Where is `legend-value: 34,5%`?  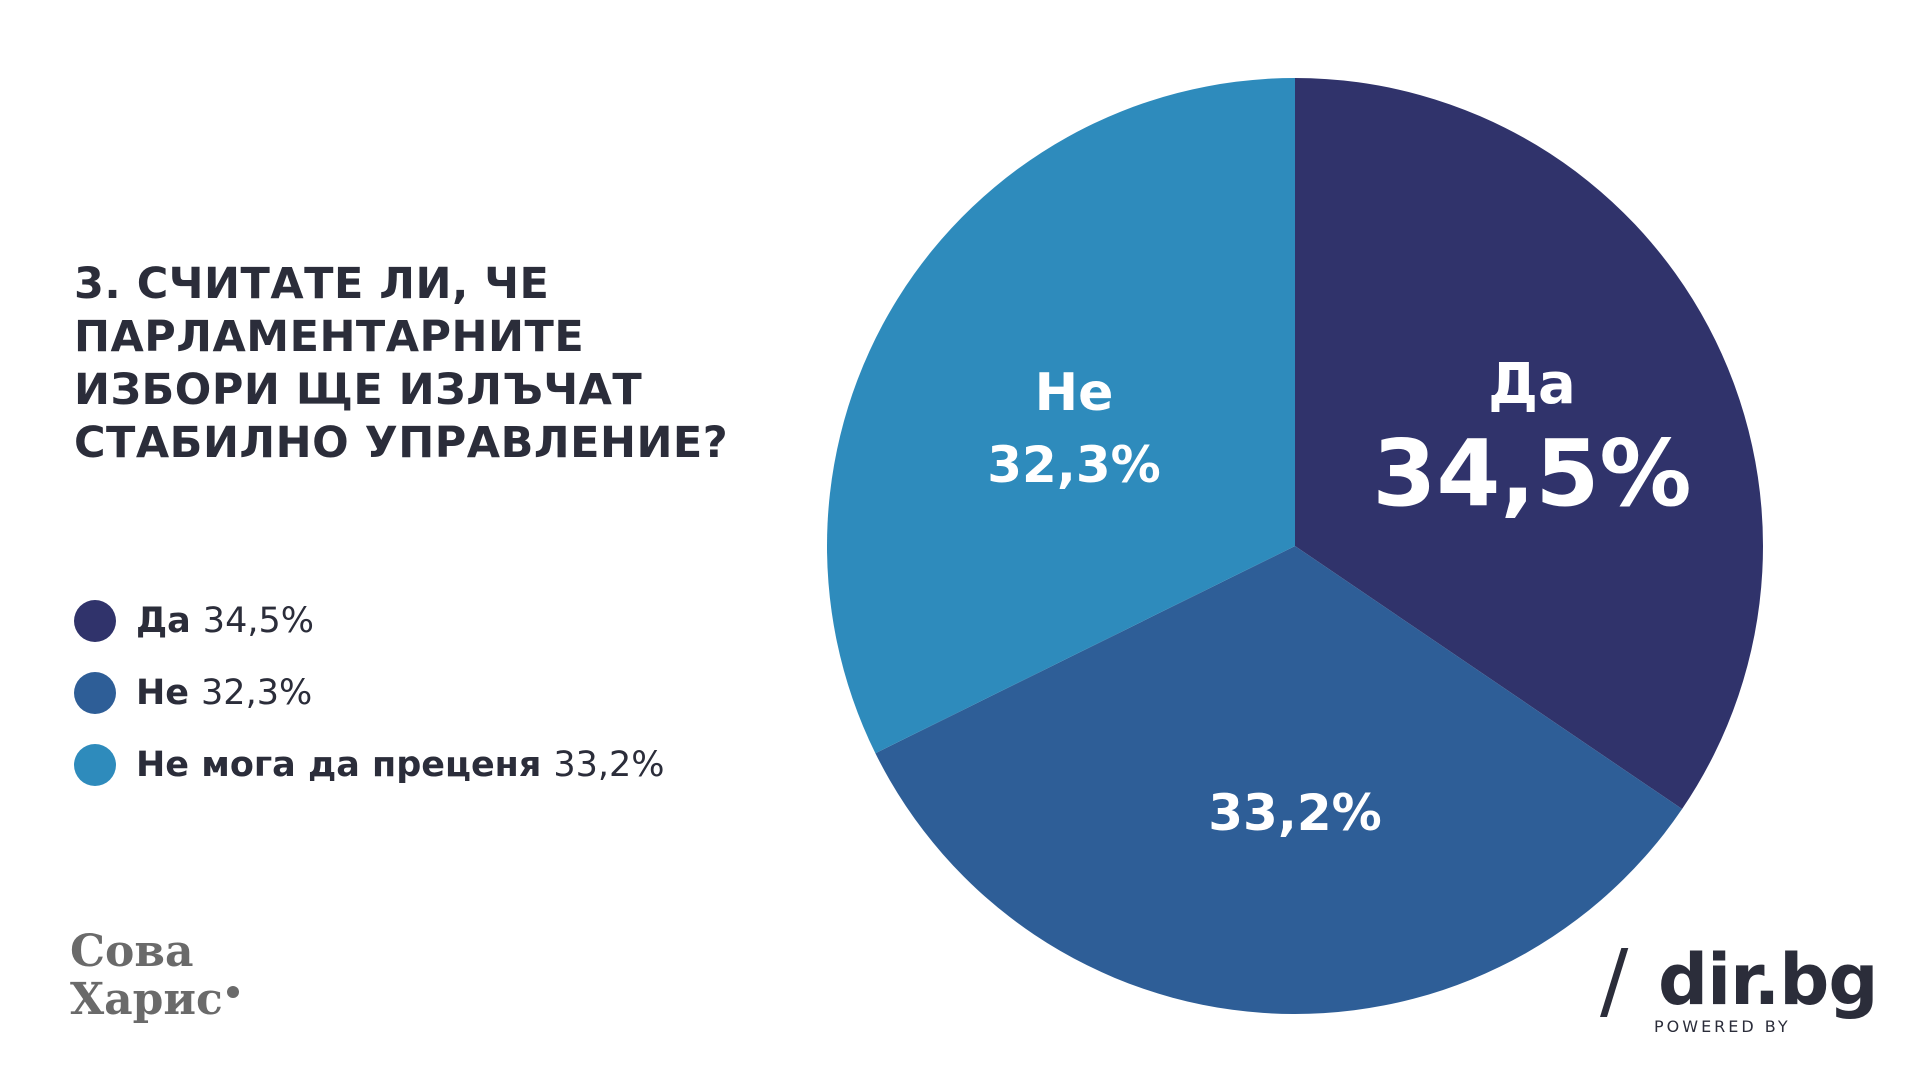 legend-value: 34,5% is located at coordinates (258, 621).